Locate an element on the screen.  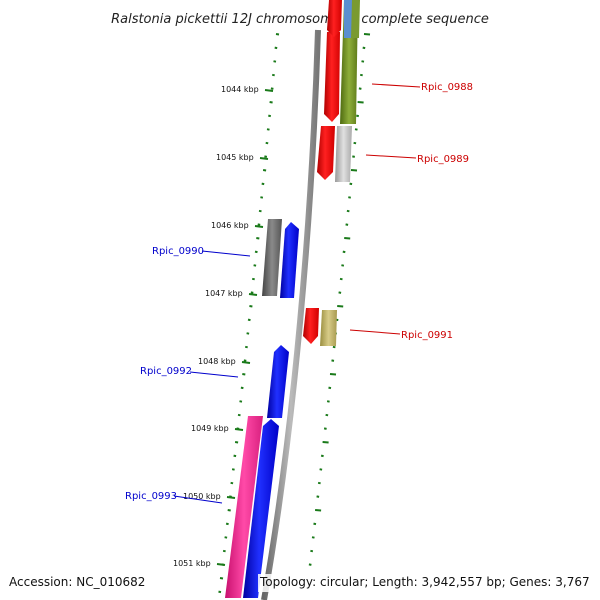
kbp-tick: 1046 kbp is located at coordinates (237, 225).